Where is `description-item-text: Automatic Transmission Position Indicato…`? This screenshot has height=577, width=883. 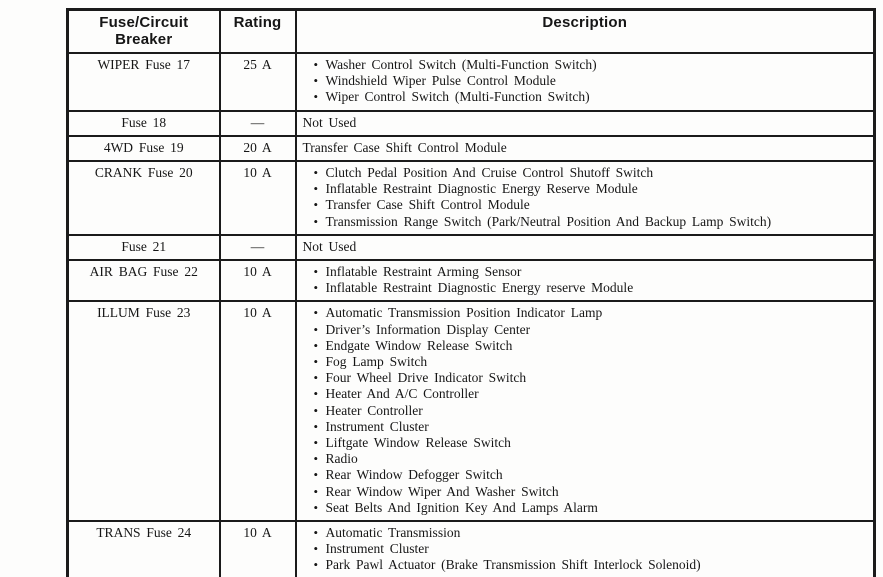 description-item-text: Automatic Transmission Position Indicato… is located at coordinates (464, 313).